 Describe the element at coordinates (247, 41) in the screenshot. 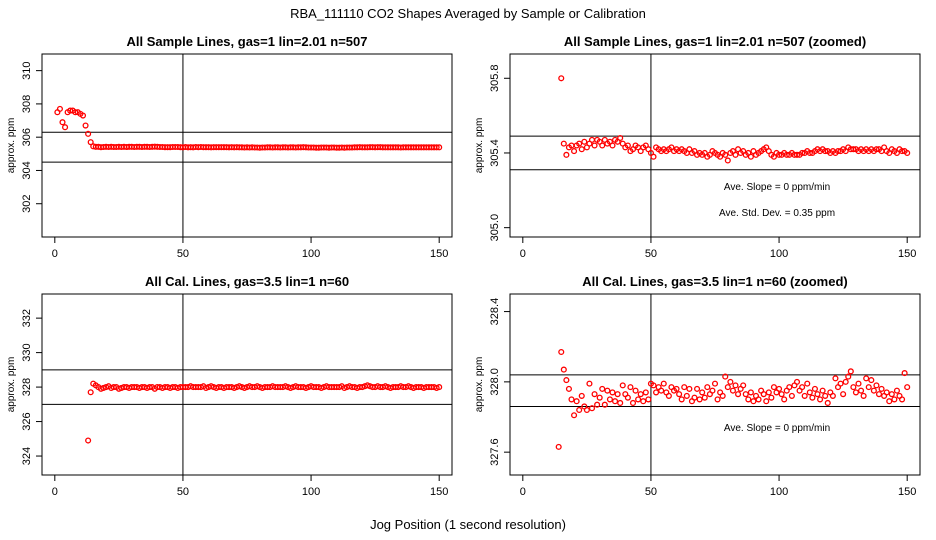

I see `panel-title: All Sample Lines, gas=1 lin=2.01 n=507` at that location.